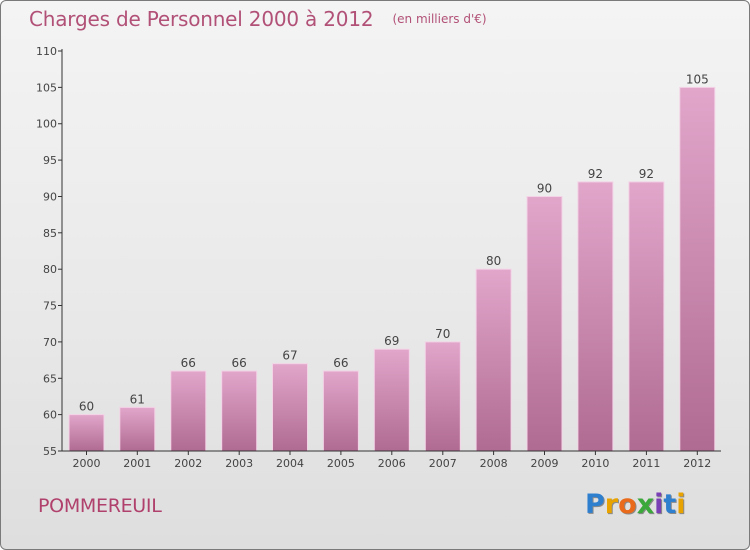 Image resolution: width=750 pixels, height=550 pixels. I want to click on data-label: 69, so click(391, 341).